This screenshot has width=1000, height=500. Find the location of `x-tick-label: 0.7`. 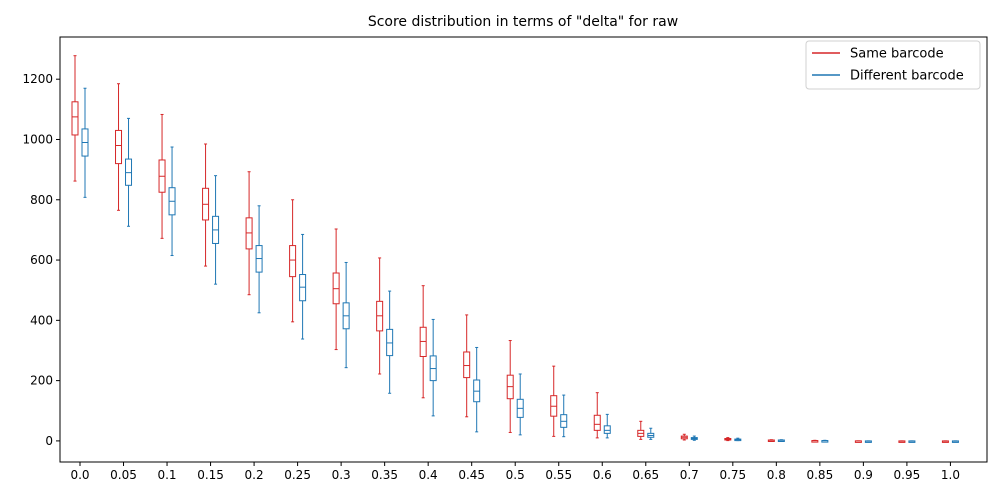

x-tick-label: 0.7 is located at coordinates (689, 475).